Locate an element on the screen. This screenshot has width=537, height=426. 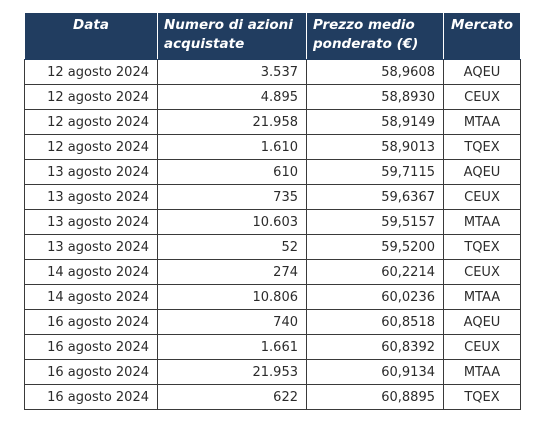
table-row: 16 agosto 2024 740 60,8518 AQEU is located at coordinates (272, 322).